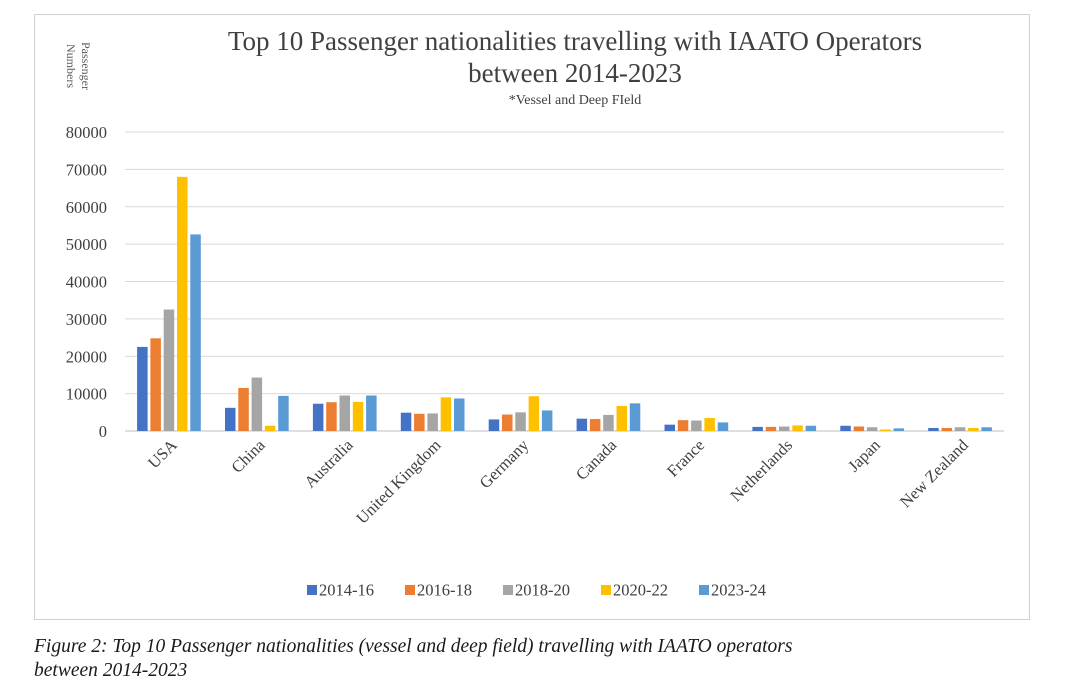  Describe the element at coordinates (685, 457) in the screenshot. I see `x-tick-label: France` at that location.